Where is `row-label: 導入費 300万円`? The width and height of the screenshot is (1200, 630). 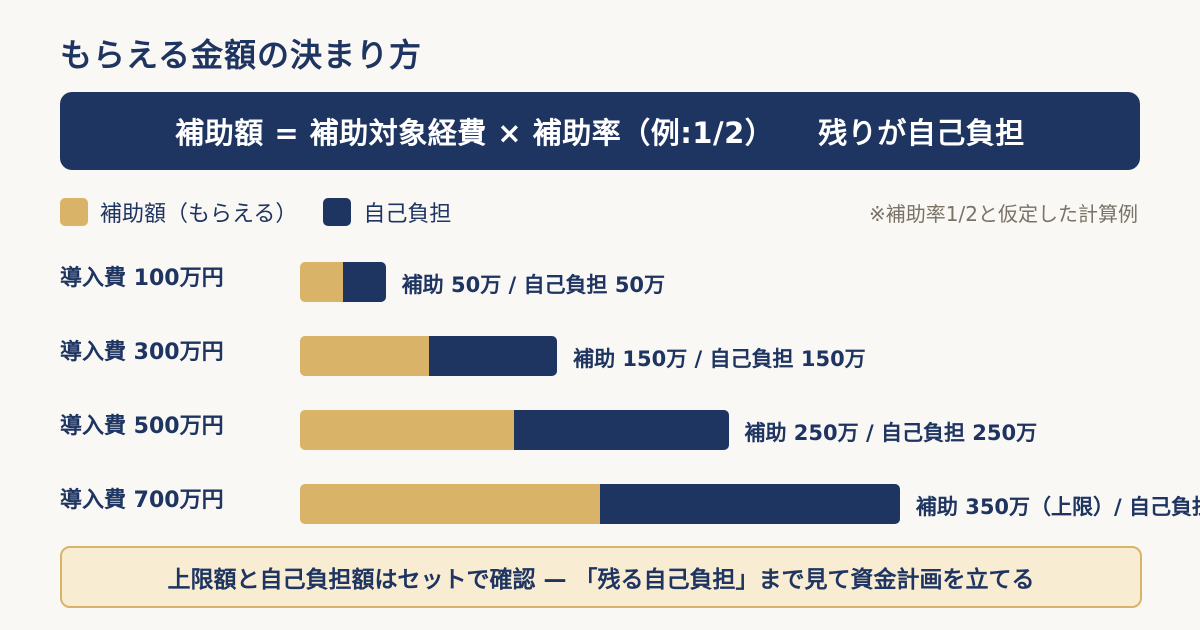 row-label: 導入費 300万円 is located at coordinates (142, 352).